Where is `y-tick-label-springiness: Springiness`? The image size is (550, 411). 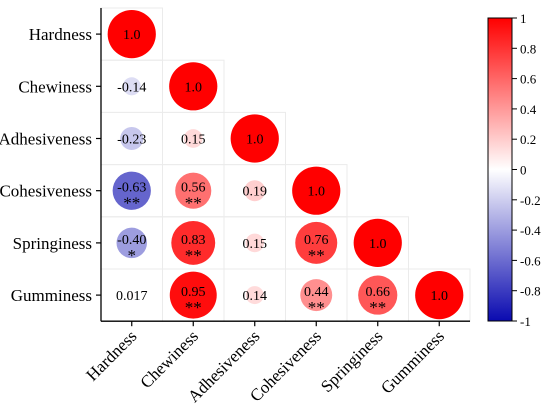
y-tick-label-springiness: Springiness is located at coordinates (52, 243).